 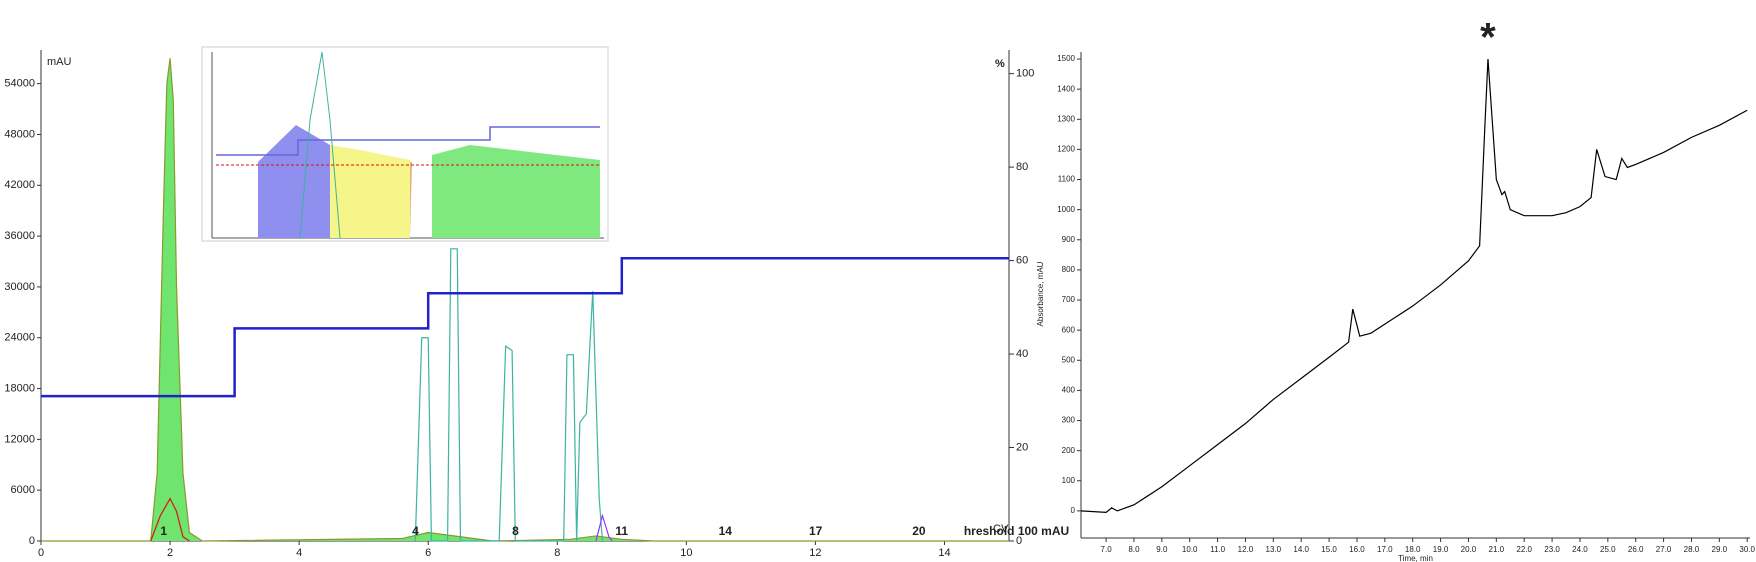 What do you see at coordinates (1019, 541) in the screenshot?
I see `y2-tick-label: 0` at bounding box center [1019, 541].